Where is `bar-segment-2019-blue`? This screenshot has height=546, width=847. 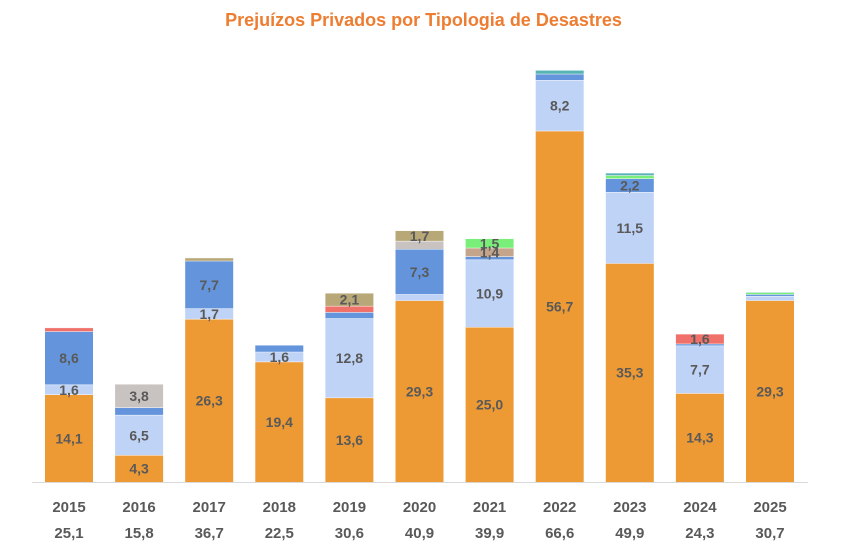
bar-segment-2019-blue is located at coordinates (349, 315).